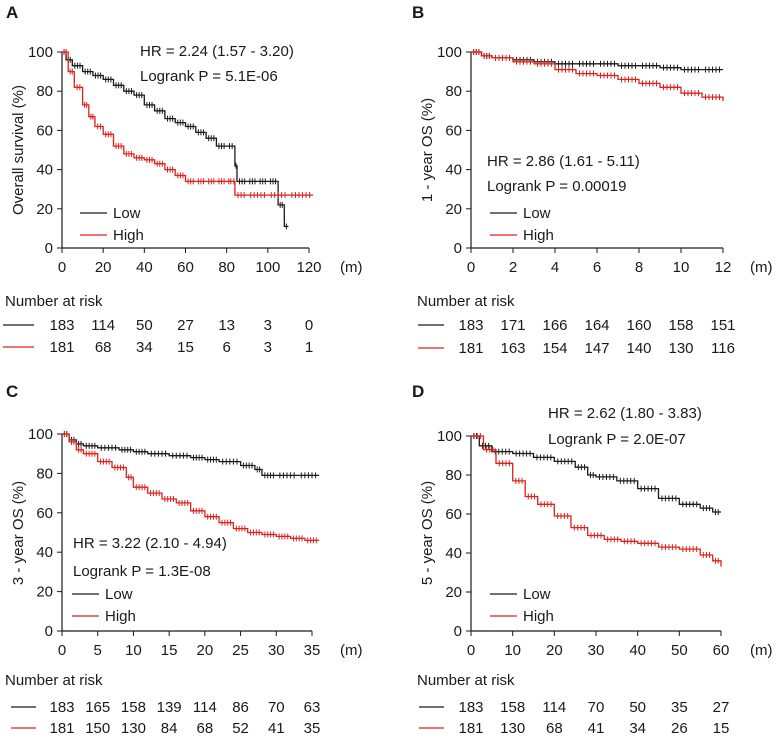 Image resolution: width=777 pixels, height=745 pixels. I want to click on panel-a-risk-high-value: 34, so click(144, 347).